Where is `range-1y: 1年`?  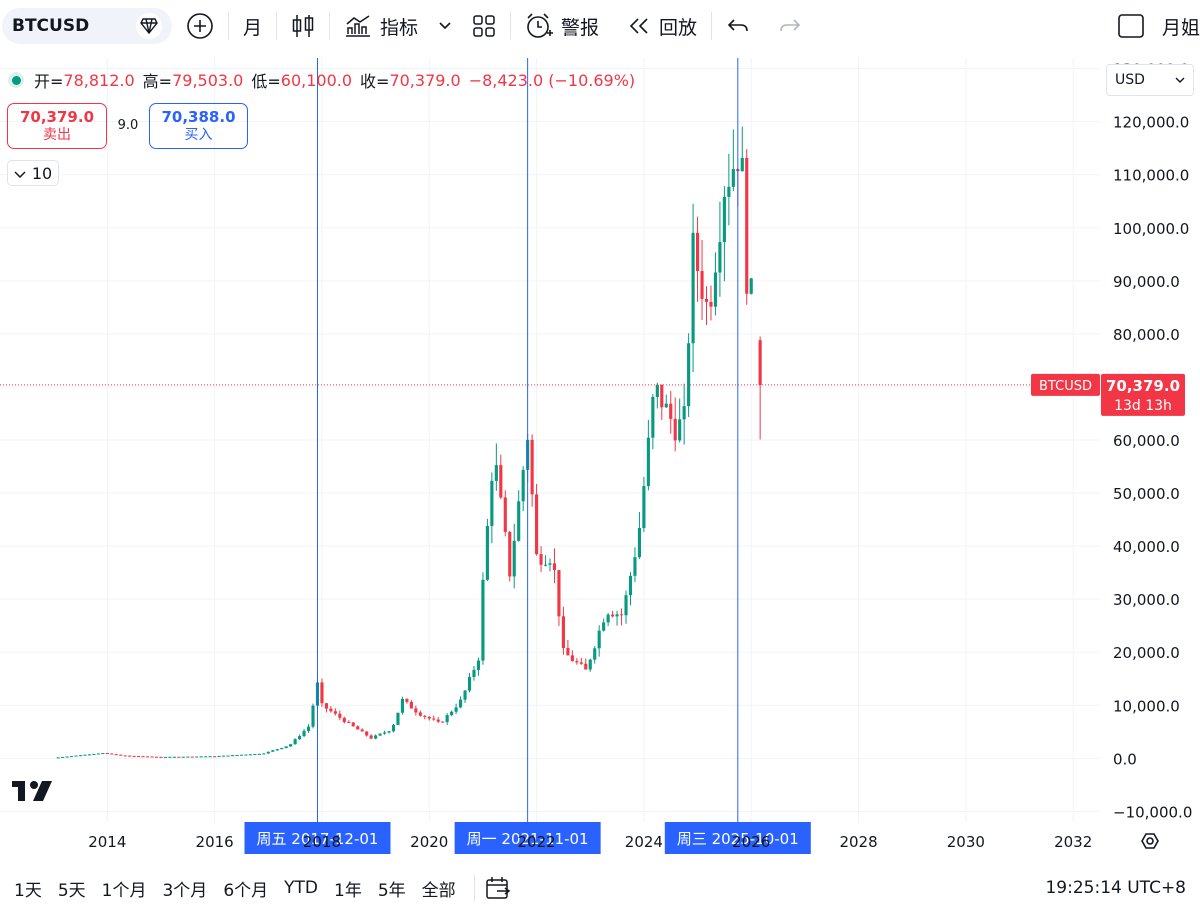
range-1y: 1年 is located at coordinates (348, 890).